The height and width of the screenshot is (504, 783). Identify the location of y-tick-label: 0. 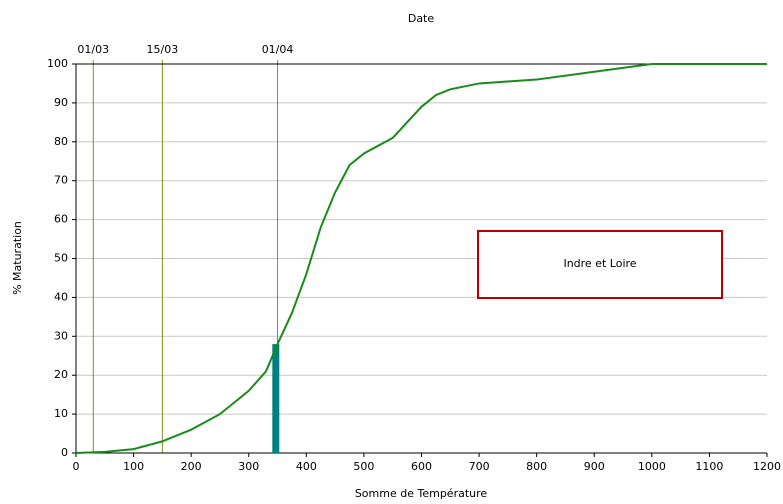
(64, 452).